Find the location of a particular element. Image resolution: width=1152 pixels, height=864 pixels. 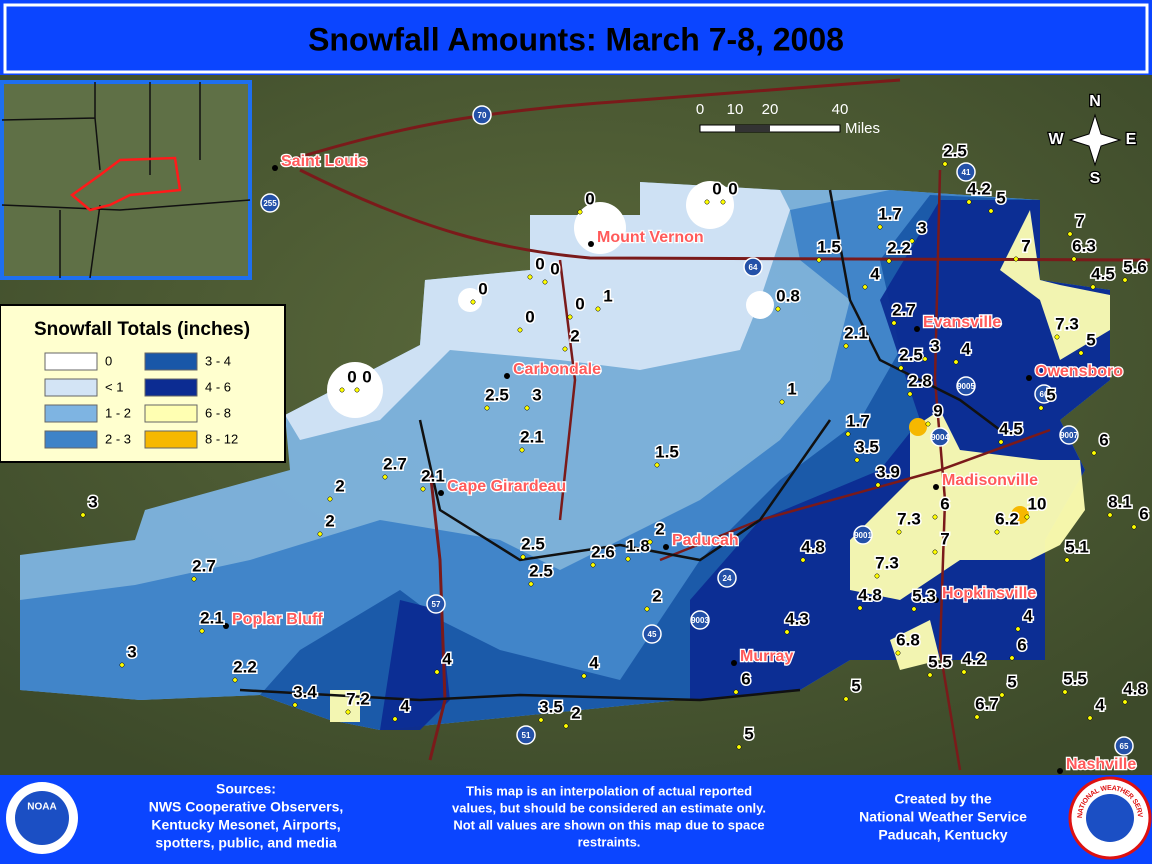

snowfall-report: 3 is located at coordinates (921, 227).